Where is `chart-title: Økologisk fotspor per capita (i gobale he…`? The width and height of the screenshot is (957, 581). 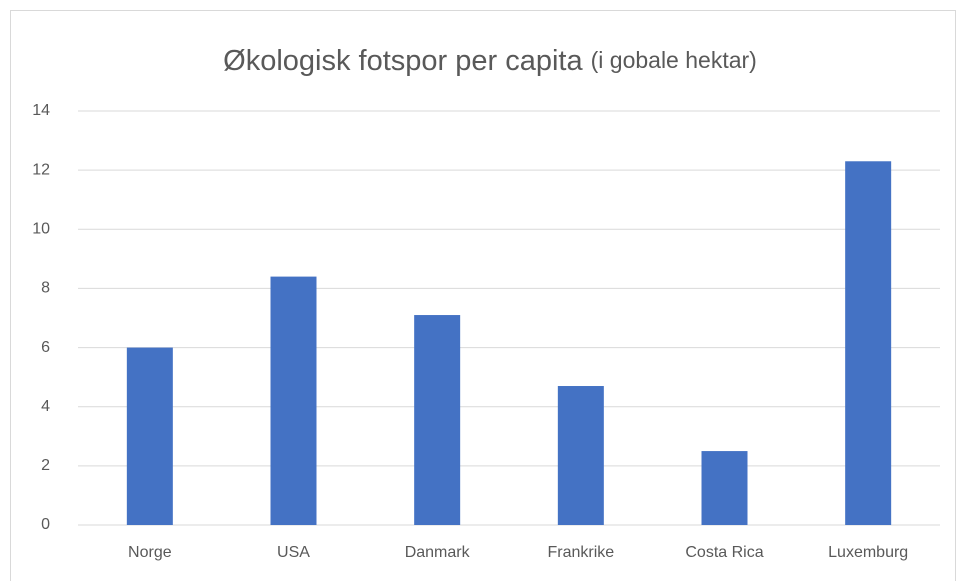 chart-title: Økologisk fotspor per capita (i gobale he… is located at coordinates (490, 61).